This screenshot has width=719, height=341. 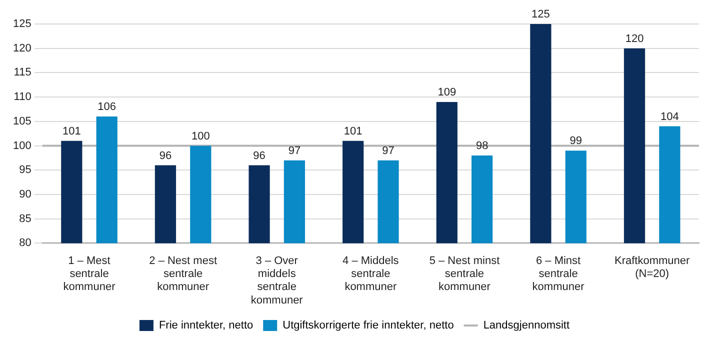 I want to click on x-tick-label: 4 – Middels sentrale kommuner, so click(x=371, y=274).